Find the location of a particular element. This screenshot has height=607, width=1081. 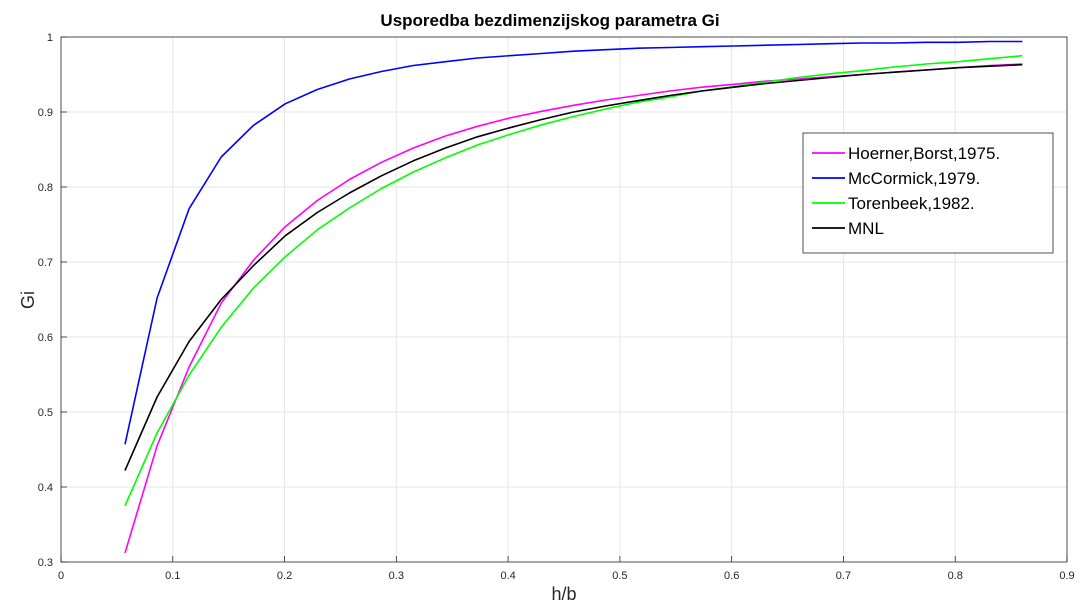

y-tick-label: 1 is located at coordinates (50, 38).